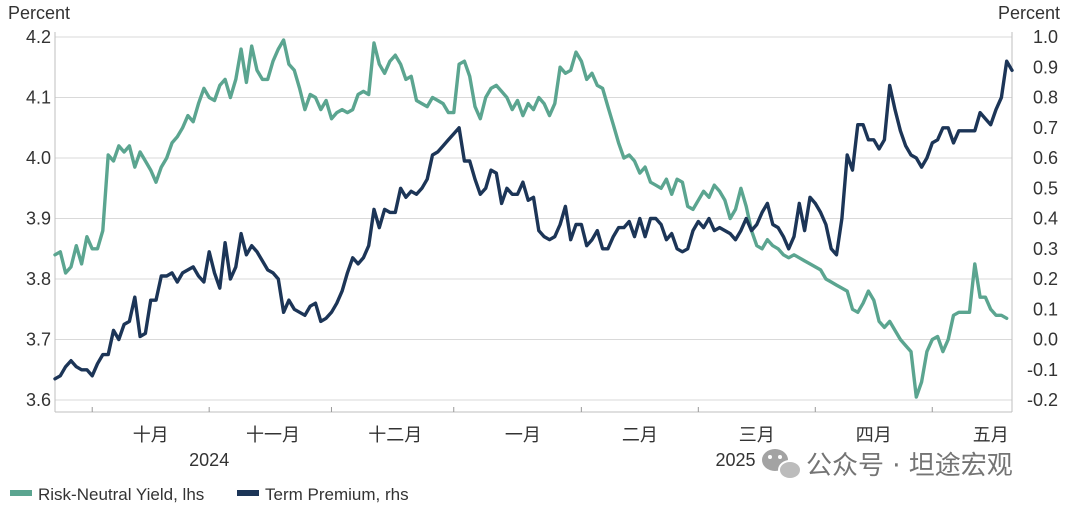  I want to click on y-right-tick-label: 0.8, so click(1045, 98).